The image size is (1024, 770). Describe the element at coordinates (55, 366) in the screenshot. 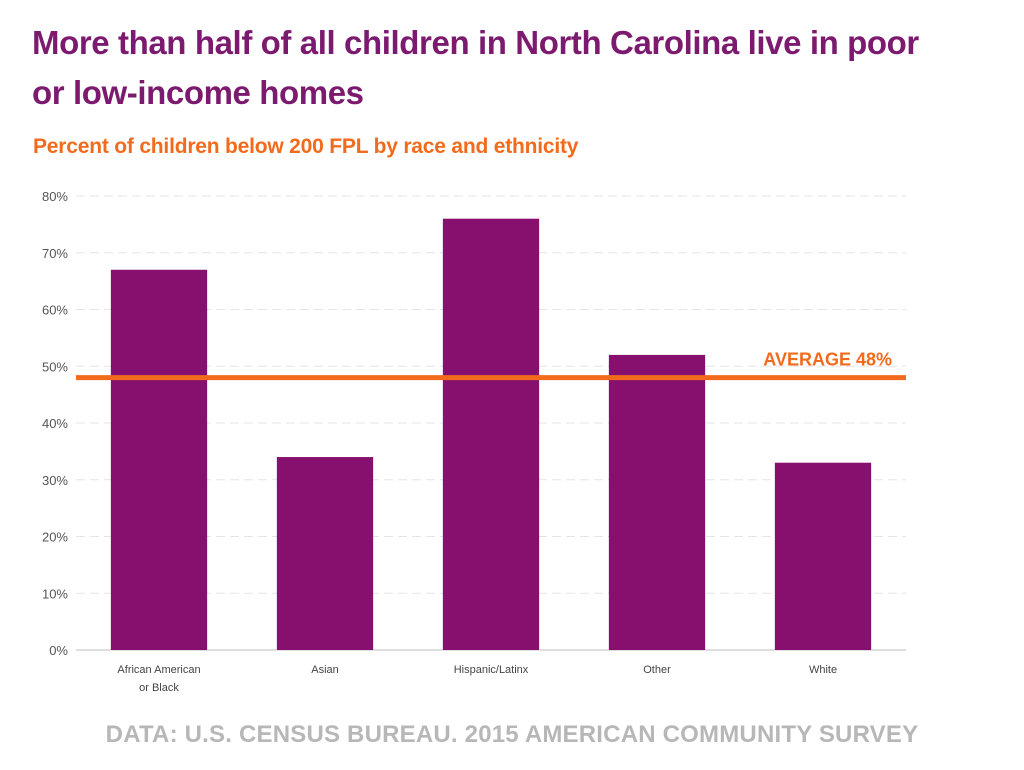

I see `y-tick-label: 50%` at that location.